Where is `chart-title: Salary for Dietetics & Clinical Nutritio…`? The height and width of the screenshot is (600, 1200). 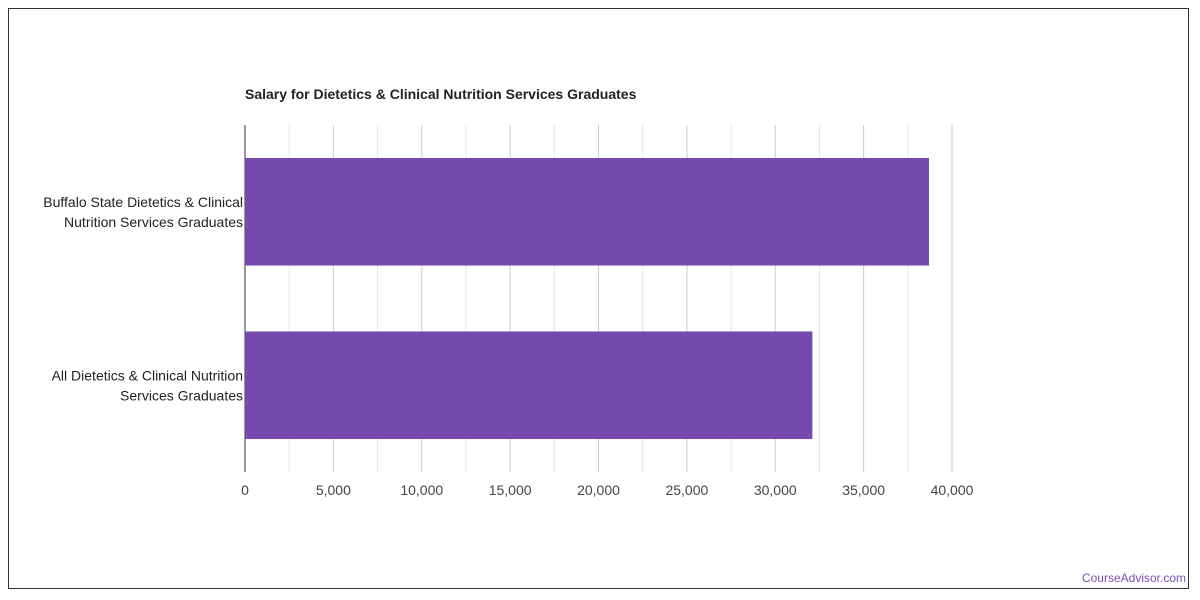
chart-title: Salary for Dietetics & Clinical Nutritio… is located at coordinates (441, 94).